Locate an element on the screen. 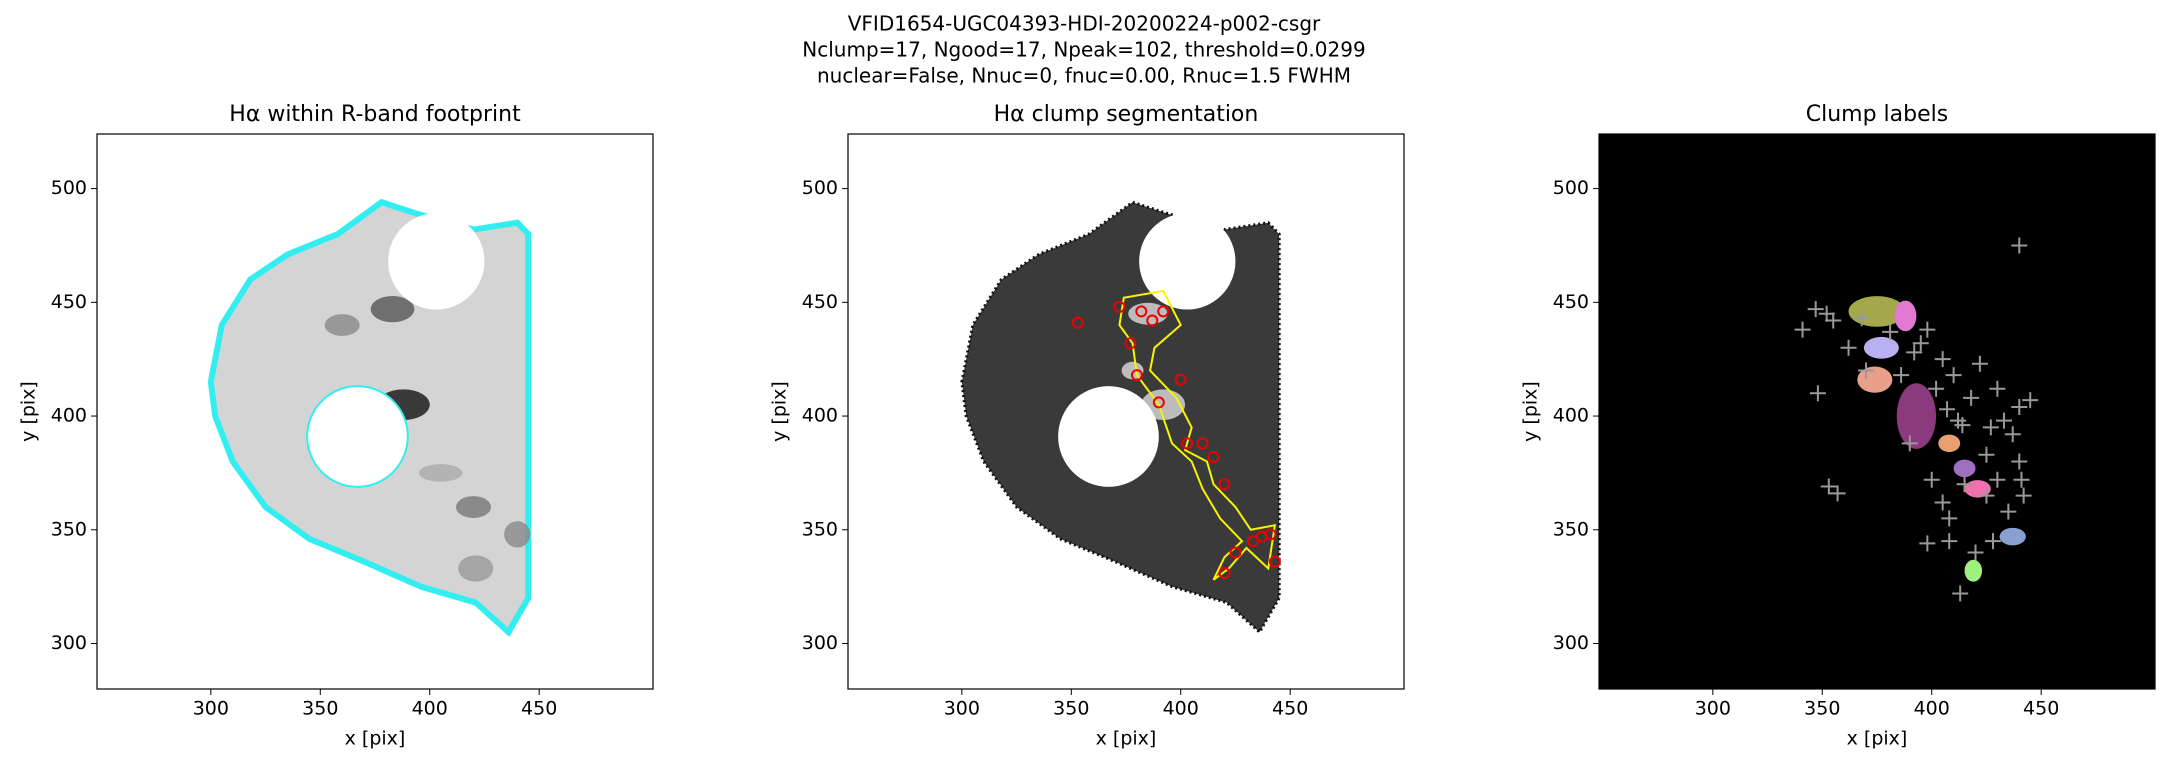 The image size is (2168, 767). suptitle-line: VFID1654-UGC04393-HDI-20200224-p002-csgr is located at coordinates (1084, 24).